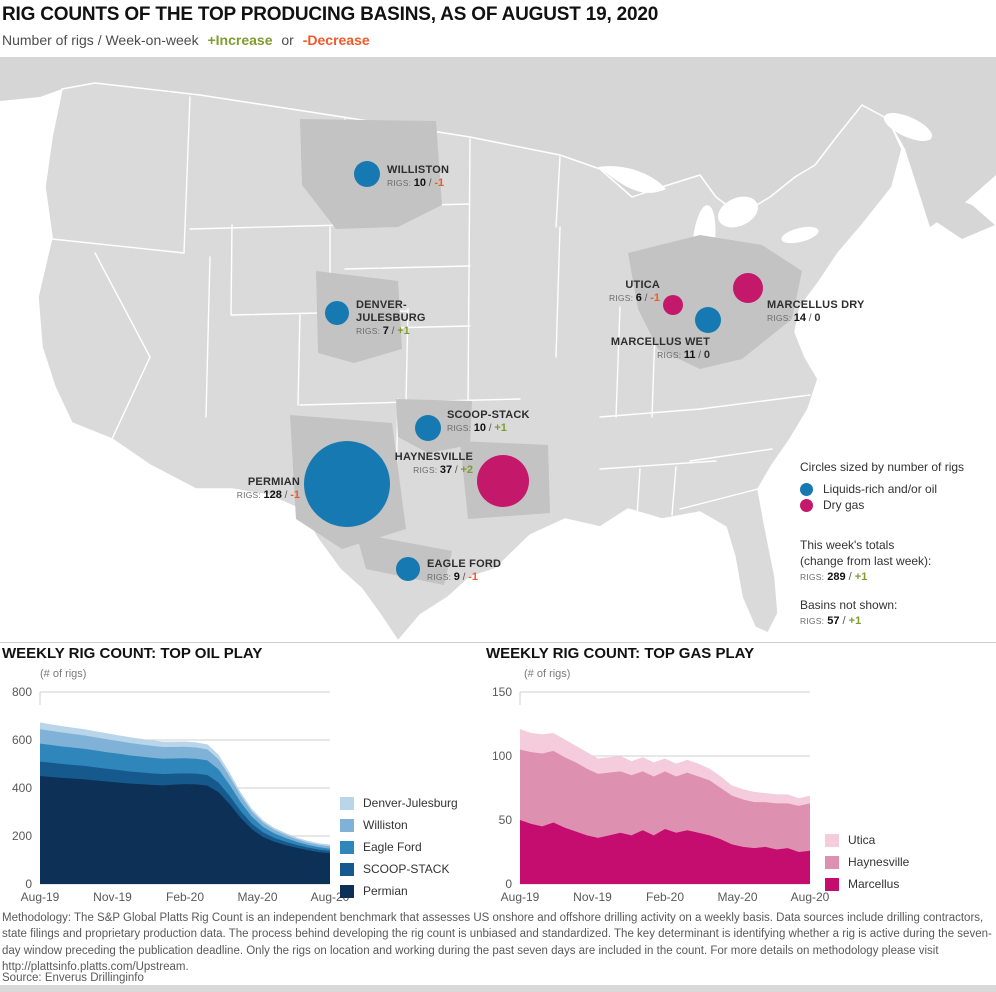 The image size is (996, 992). I want to click on x-tick-label: May-20, so click(737, 897).